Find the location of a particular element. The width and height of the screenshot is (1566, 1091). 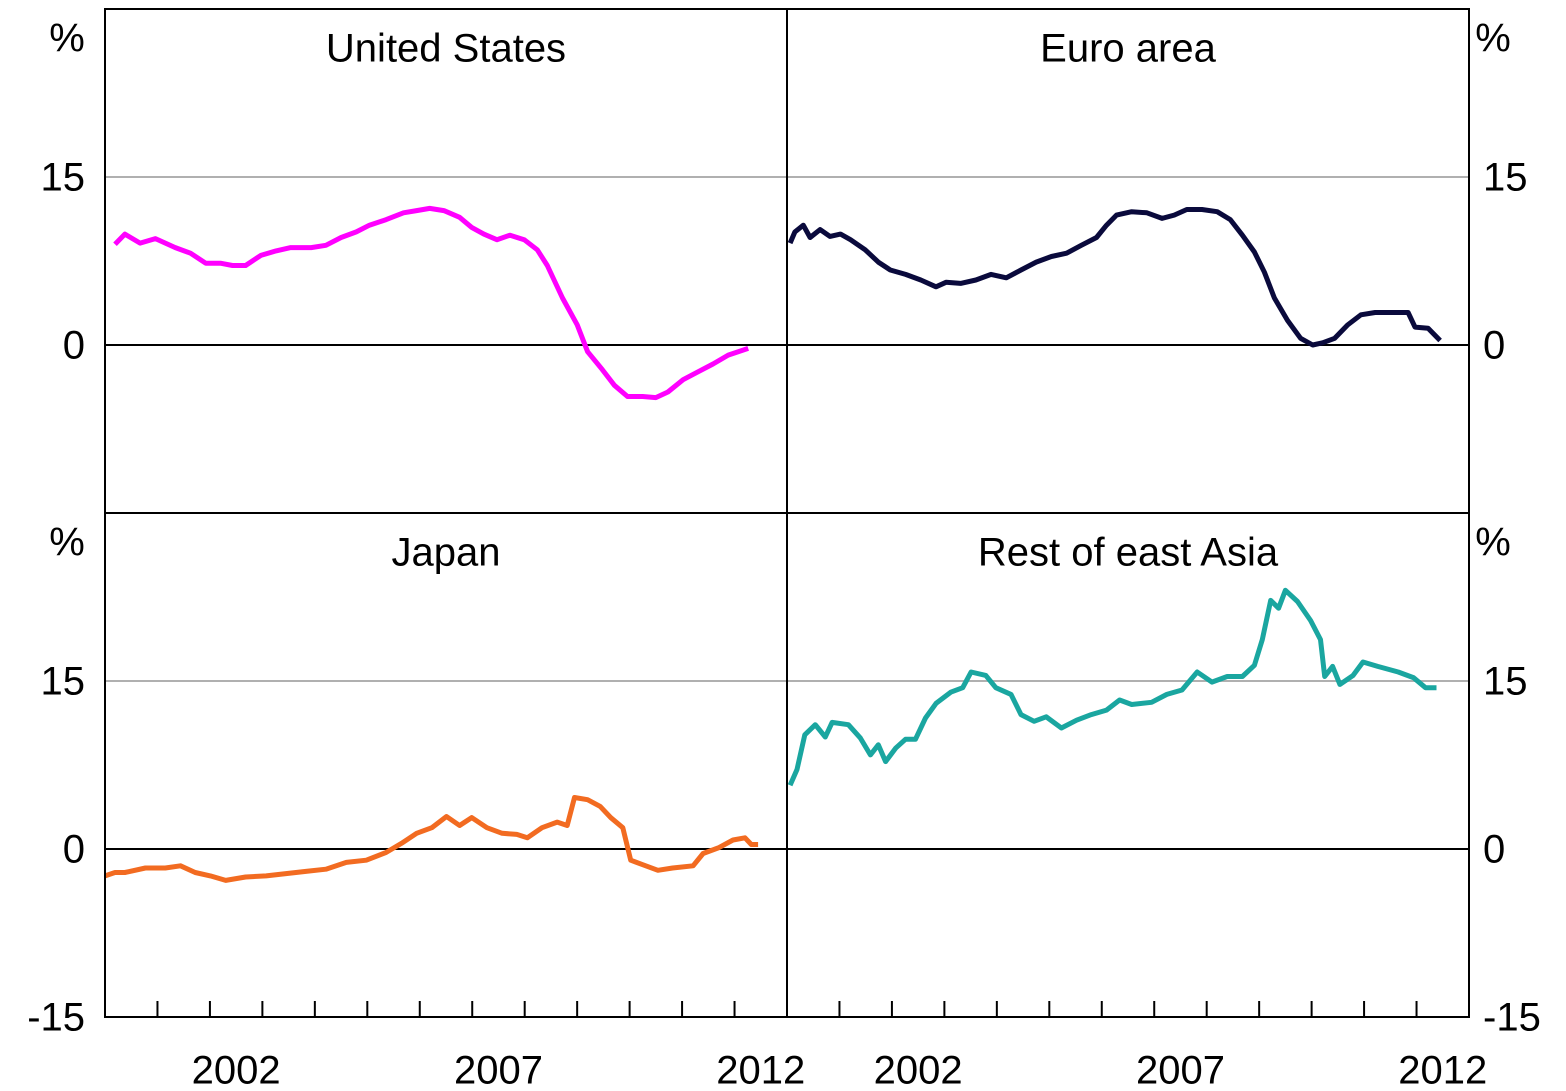

panel-title: Japan is located at coordinates (446, 553).